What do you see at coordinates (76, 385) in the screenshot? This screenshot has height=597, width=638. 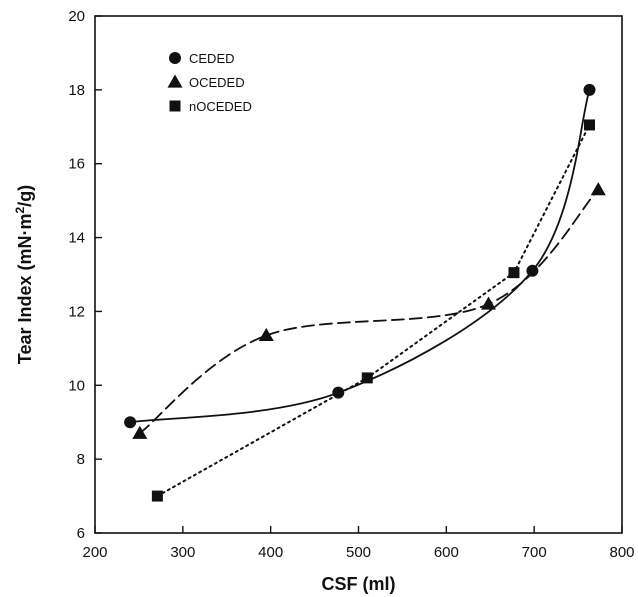 I see `y-tick-label-10: 10` at bounding box center [76, 385].